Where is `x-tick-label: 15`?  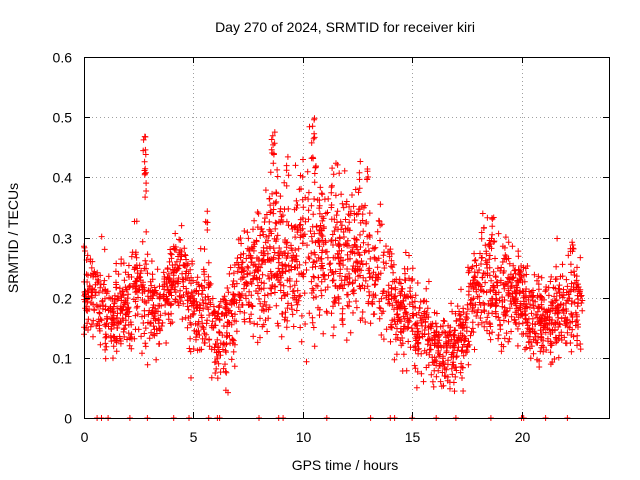
x-tick-label: 15 is located at coordinates (413, 437).